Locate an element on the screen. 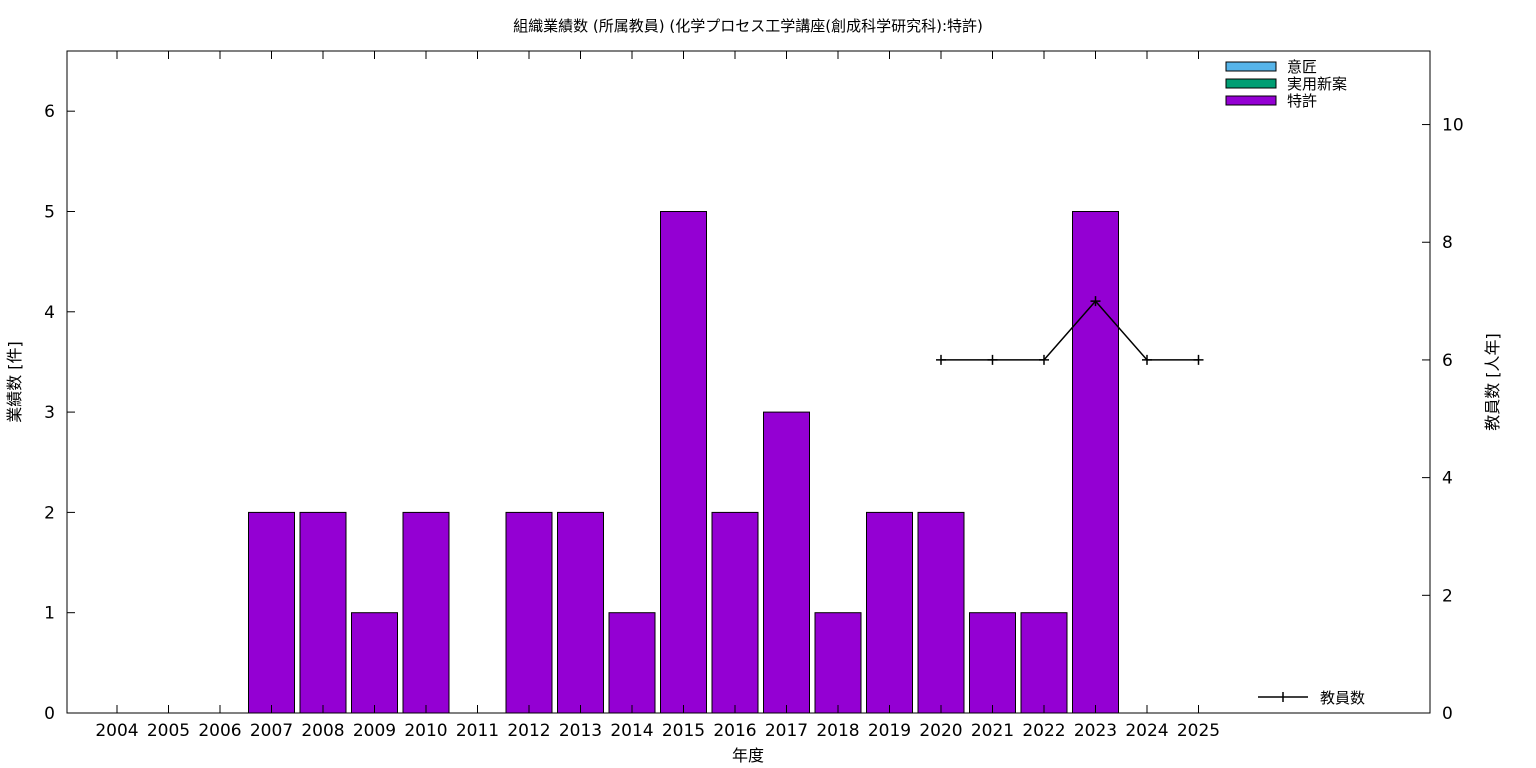  line-point-2023 is located at coordinates (1095, 301).